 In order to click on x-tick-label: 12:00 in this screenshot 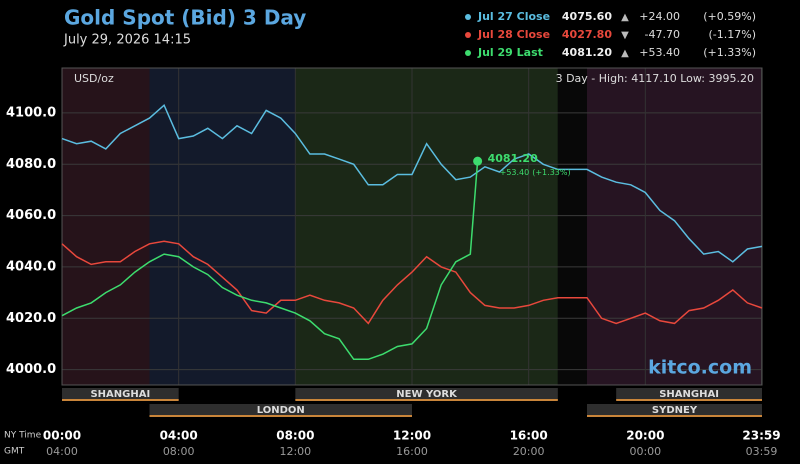, I will do `click(412, 436)`.